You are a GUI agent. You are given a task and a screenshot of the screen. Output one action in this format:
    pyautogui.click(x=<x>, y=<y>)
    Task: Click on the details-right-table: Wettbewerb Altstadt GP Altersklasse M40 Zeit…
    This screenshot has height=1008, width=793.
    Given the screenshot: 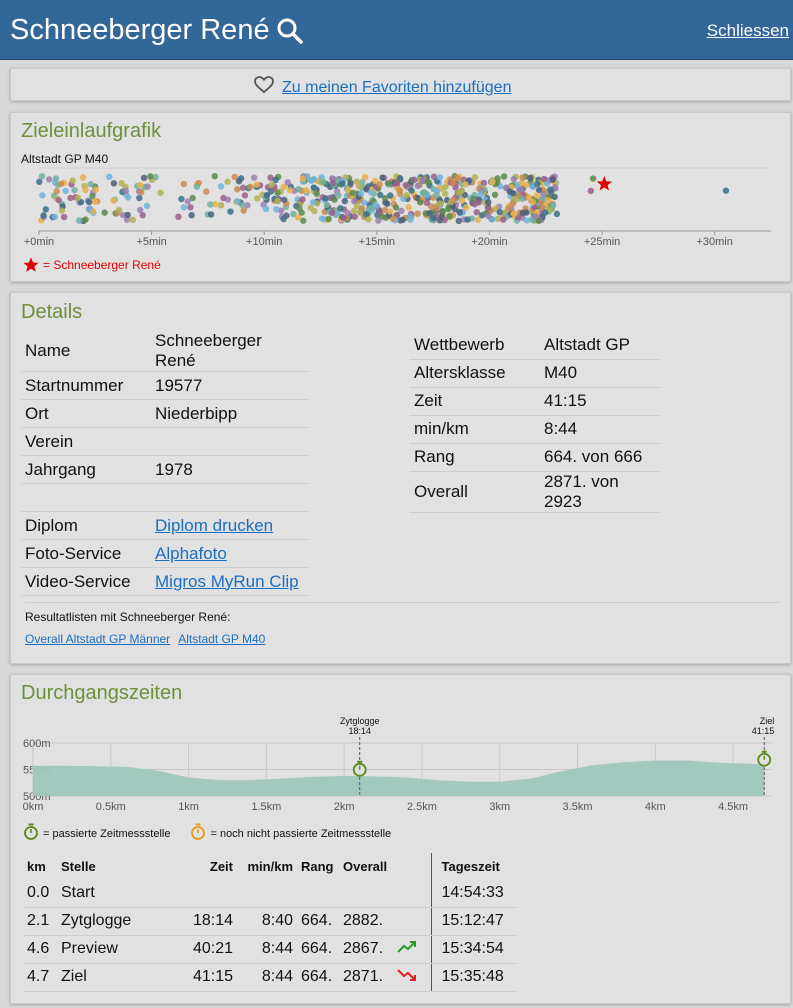 What is the action you would take?
    pyautogui.click(x=535, y=422)
    